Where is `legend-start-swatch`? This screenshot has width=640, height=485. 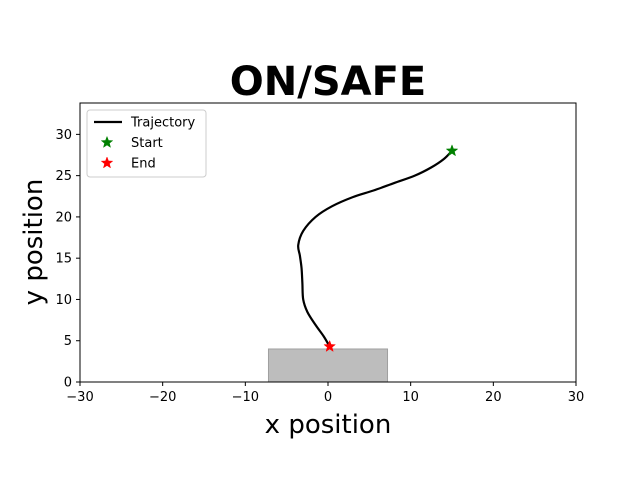 legend-start-swatch is located at coordinates (107, 141).